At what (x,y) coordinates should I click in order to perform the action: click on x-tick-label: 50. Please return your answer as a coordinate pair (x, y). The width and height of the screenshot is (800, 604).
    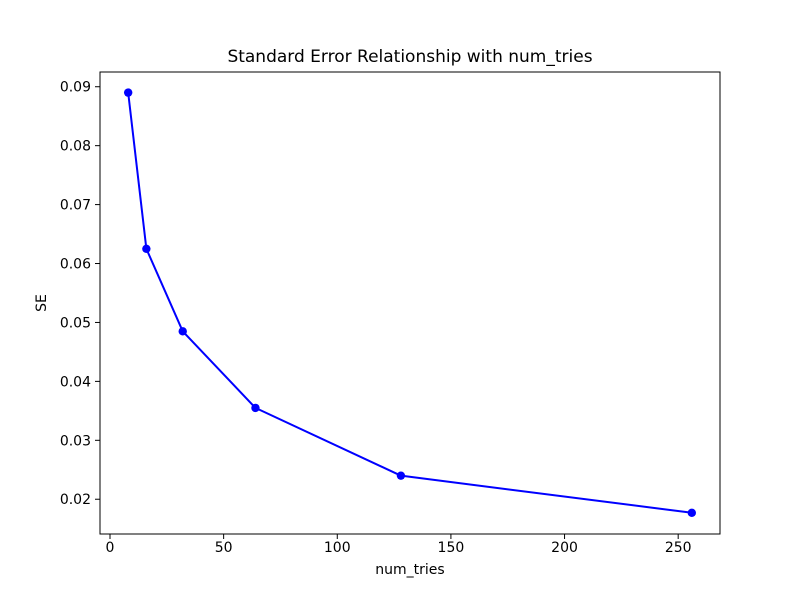
    Looking at the image, I should click on (224, 548).